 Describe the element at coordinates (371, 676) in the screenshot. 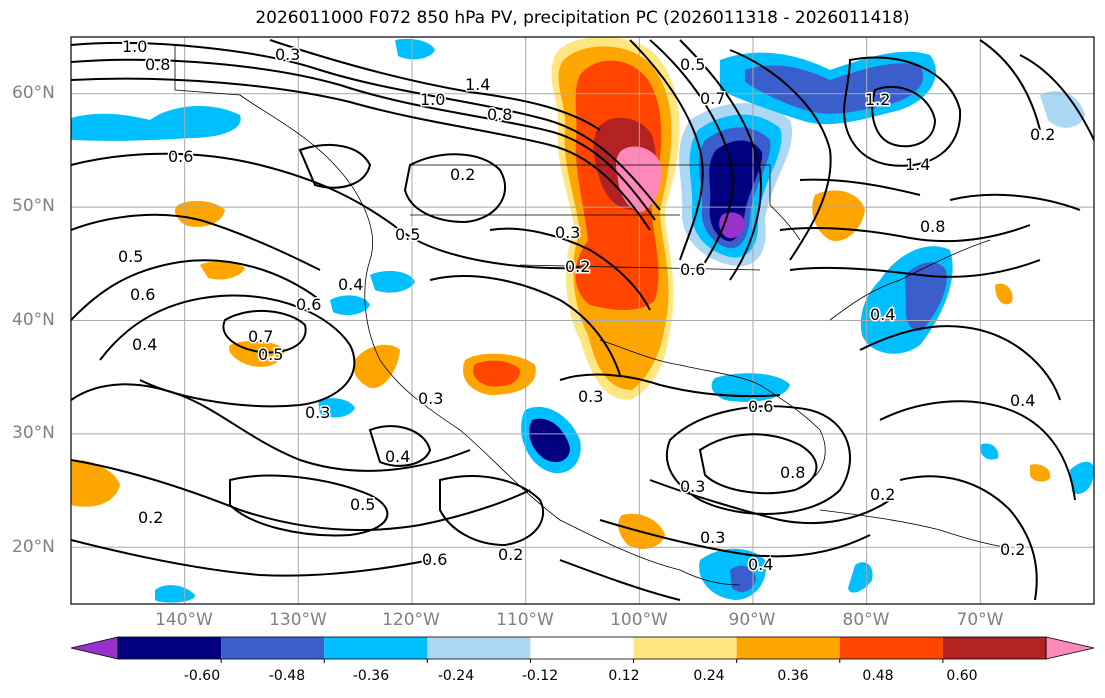

I see `colorbar-tick-label: -0.36` at that location.